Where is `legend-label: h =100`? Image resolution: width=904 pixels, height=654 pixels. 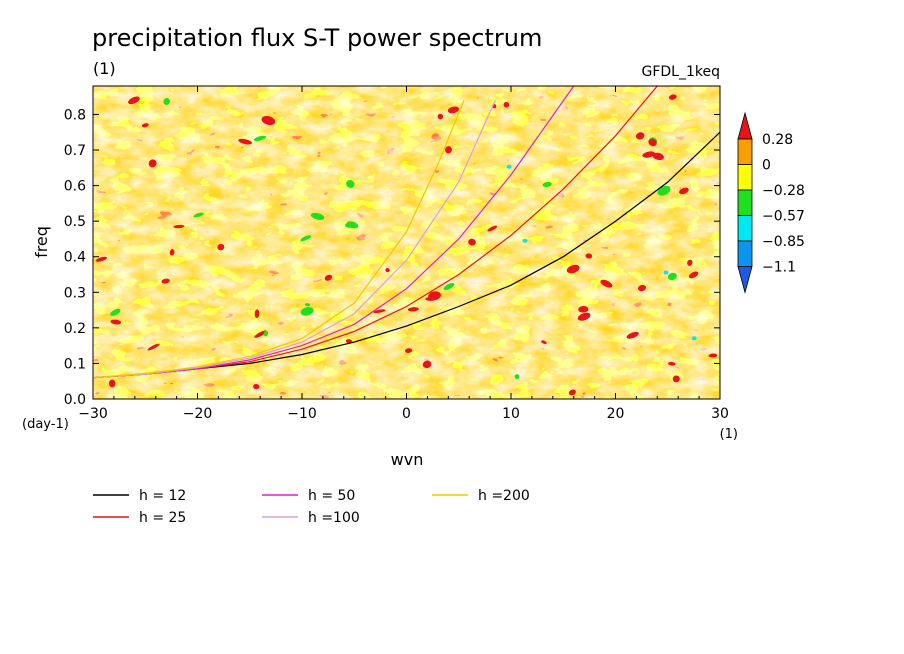
legend-label: h =100 is located at coordinates (334, 518).